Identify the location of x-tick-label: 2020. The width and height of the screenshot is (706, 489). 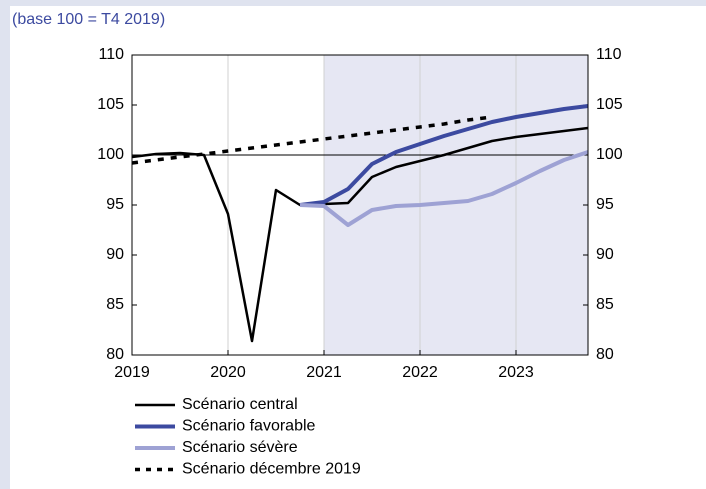
(228, 372).